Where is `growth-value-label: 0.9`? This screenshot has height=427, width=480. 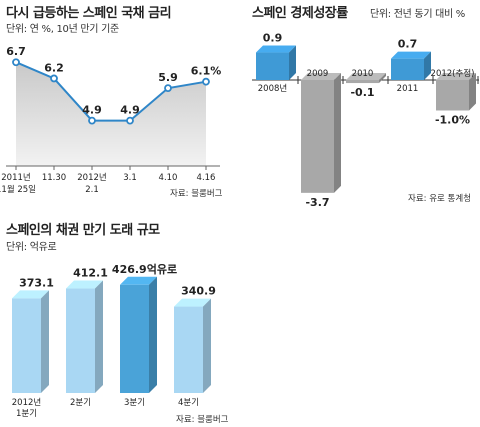
growth-value-label: 0.9 is located at coordinates (273, 38).